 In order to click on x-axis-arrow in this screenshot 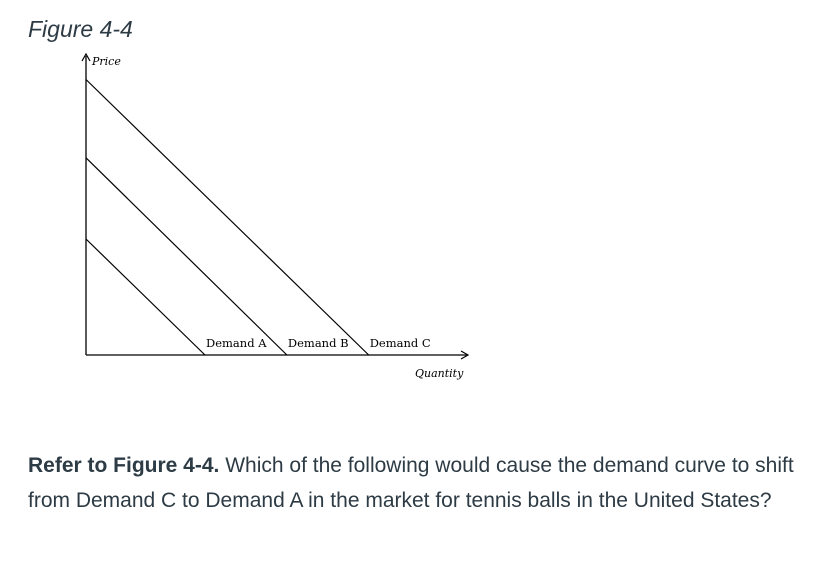, I will do `click(465, 355)`.